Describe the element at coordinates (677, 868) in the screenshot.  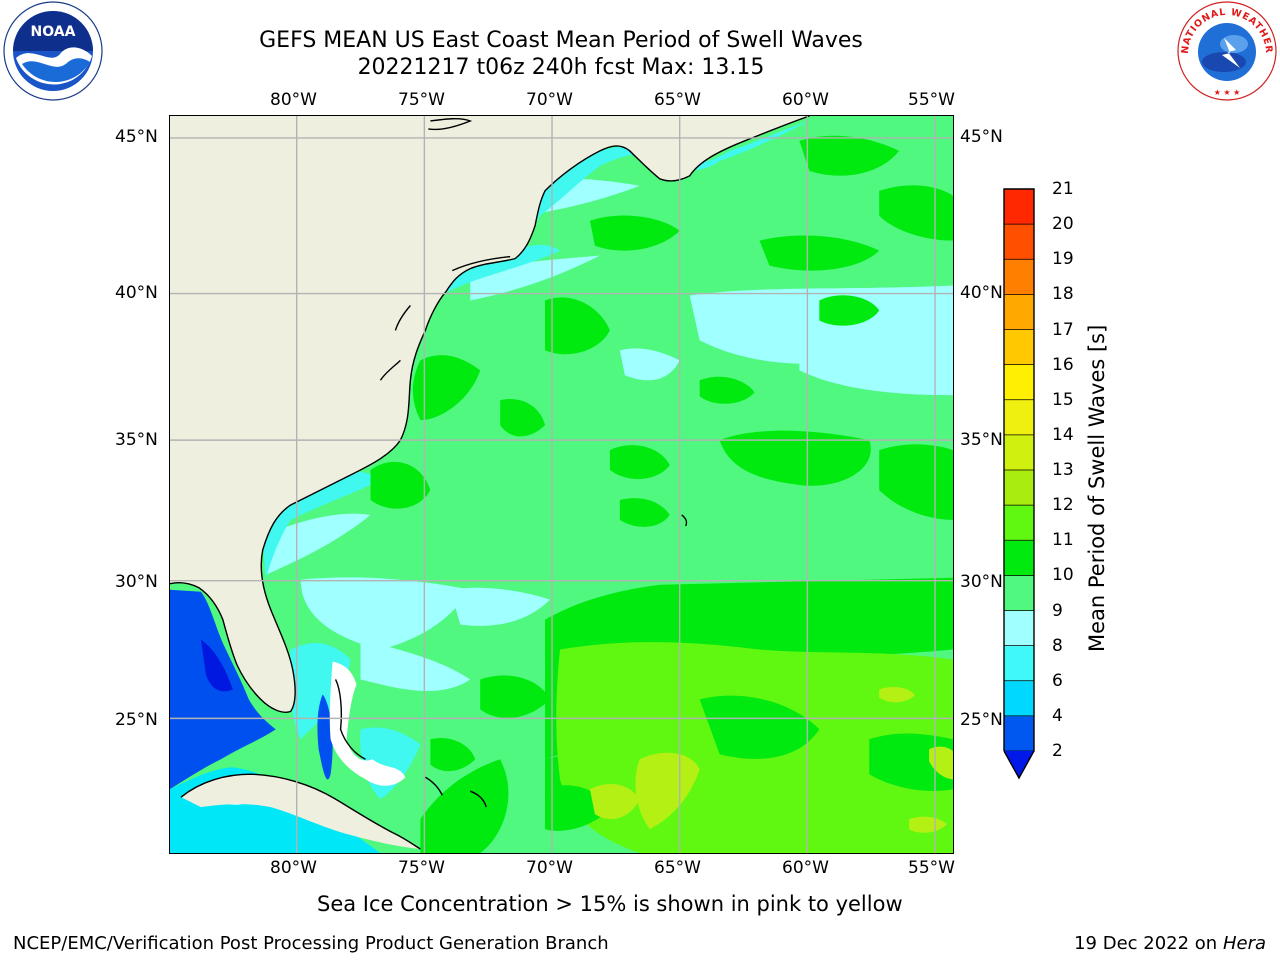
I see `lon-label-bottom-65w: 65°W` at that location.